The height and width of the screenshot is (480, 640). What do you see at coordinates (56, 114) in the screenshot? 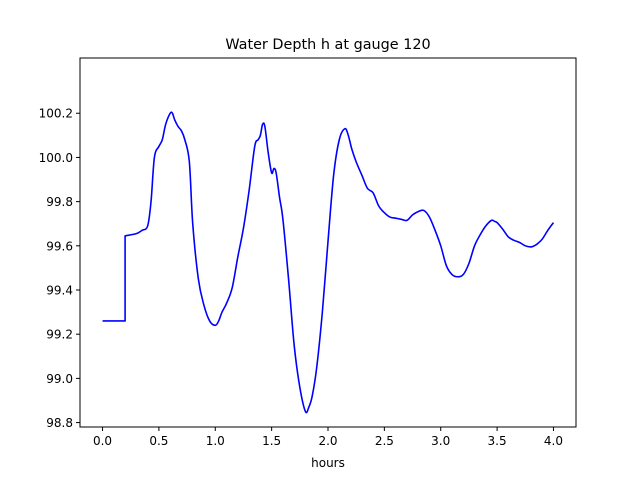
I see `y-tick-label: 100.2` at bounding box center [56, 114].